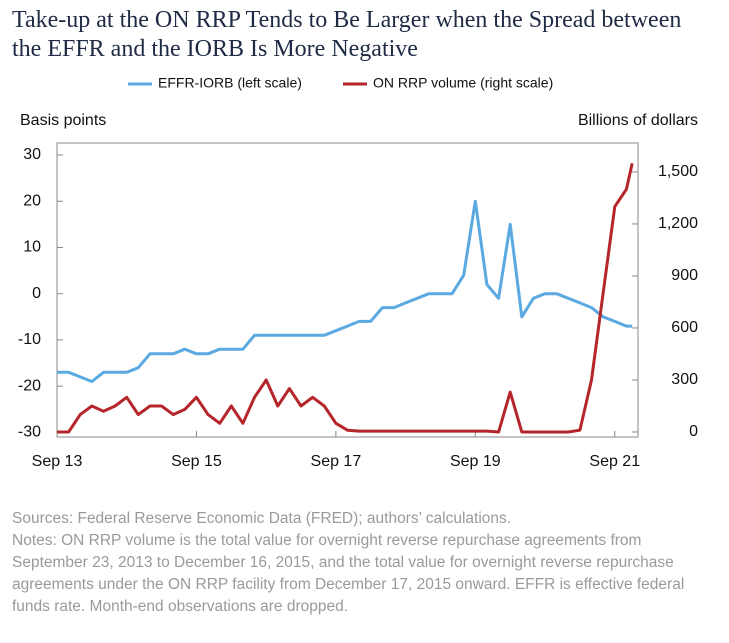 This screenshot has height=643, width=729. I want to click on x-tick-label: Sep 13, so click(57, 461).